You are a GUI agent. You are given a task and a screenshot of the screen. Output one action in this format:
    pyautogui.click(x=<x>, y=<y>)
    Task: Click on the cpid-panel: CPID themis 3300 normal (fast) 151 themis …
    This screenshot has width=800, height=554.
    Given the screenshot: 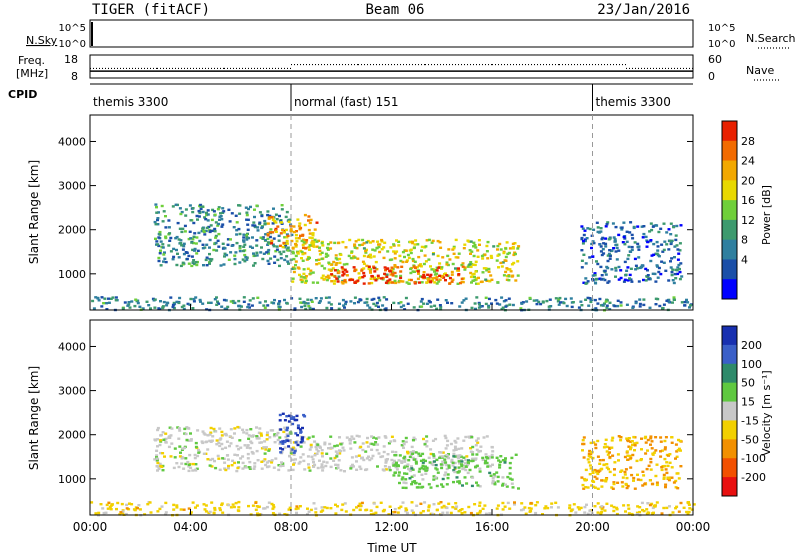 What is the action you would take?
    pyautogui.click(x=350, y=97)
    